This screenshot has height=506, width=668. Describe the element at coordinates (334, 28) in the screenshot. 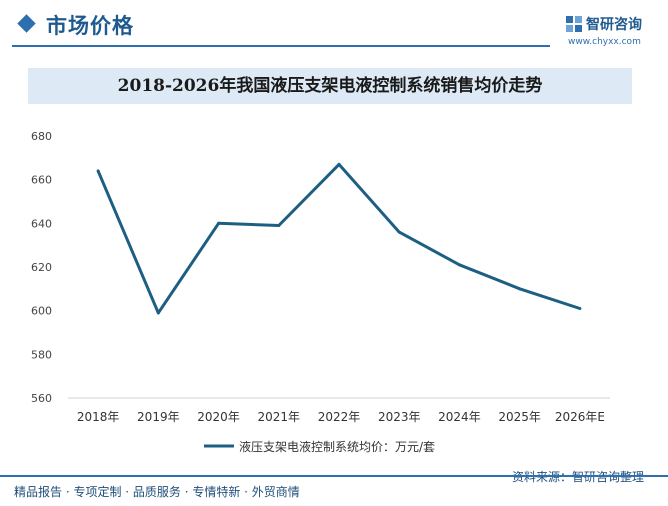

I see `header: 市场价格 智研咨询 www.chyxx.com` at that location.